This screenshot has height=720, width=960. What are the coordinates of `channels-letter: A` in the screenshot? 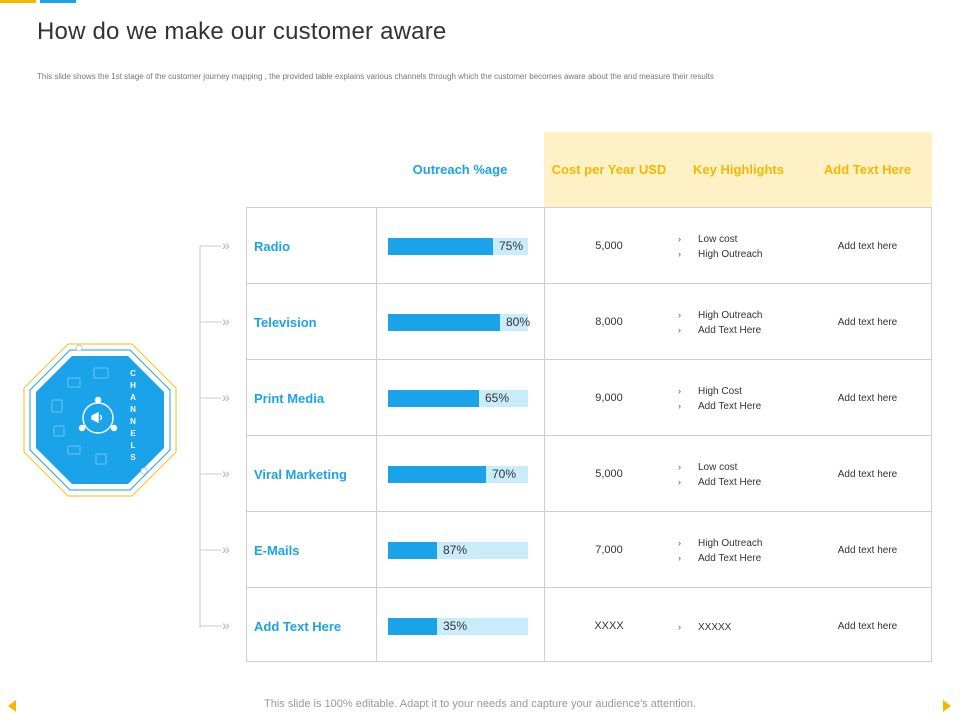 It's located at (133, 397).